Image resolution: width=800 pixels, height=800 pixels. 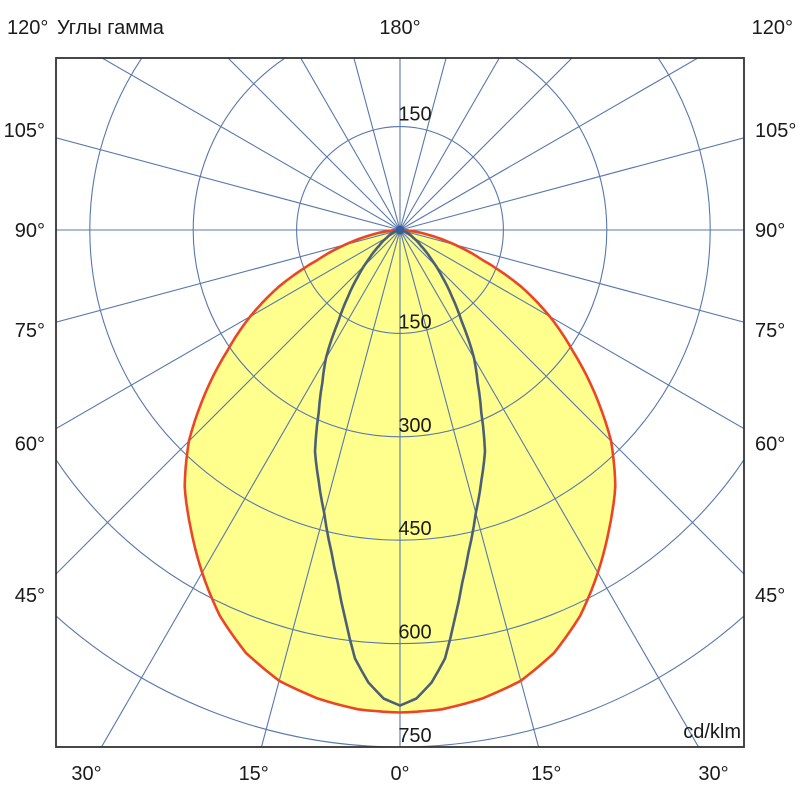 I want to click on secondary-beam-curve, so click(x=400, y=467).